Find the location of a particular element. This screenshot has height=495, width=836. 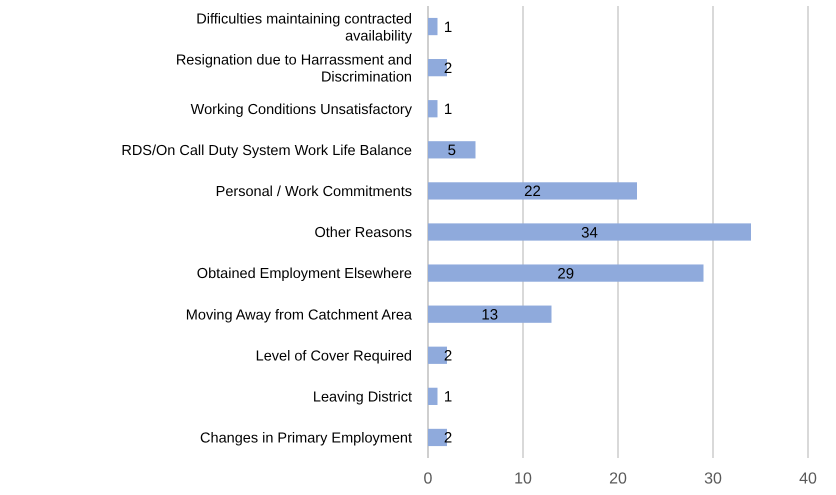

y-tick-label: Changes in Primary Employment is located at coordinates (306, 438).